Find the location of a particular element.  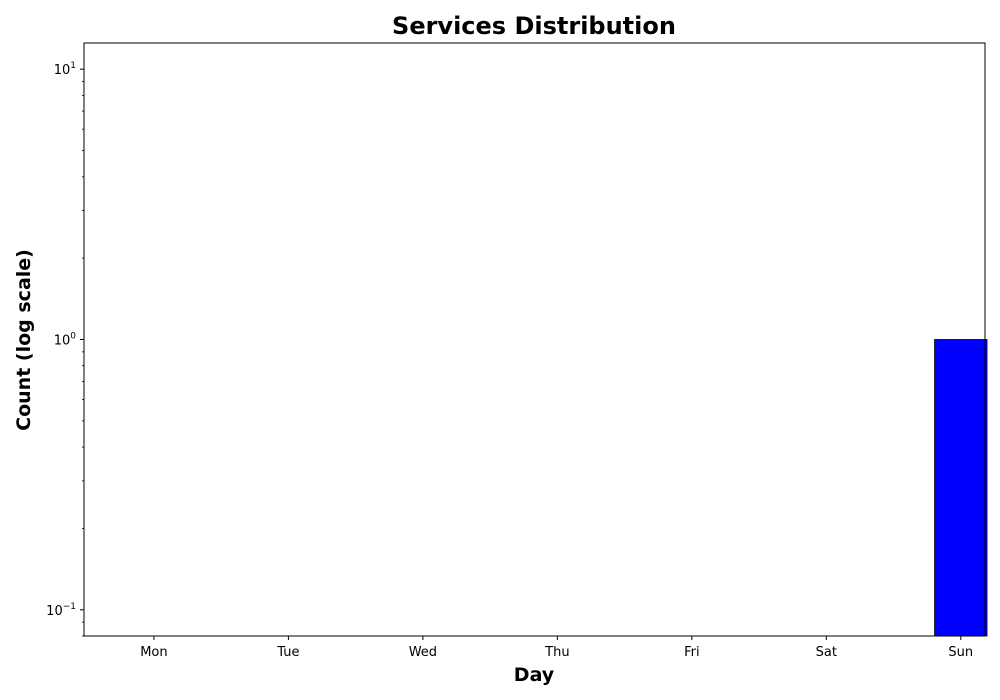

y-axis-label: Count (log scale) is located at coordinates (24, 340).